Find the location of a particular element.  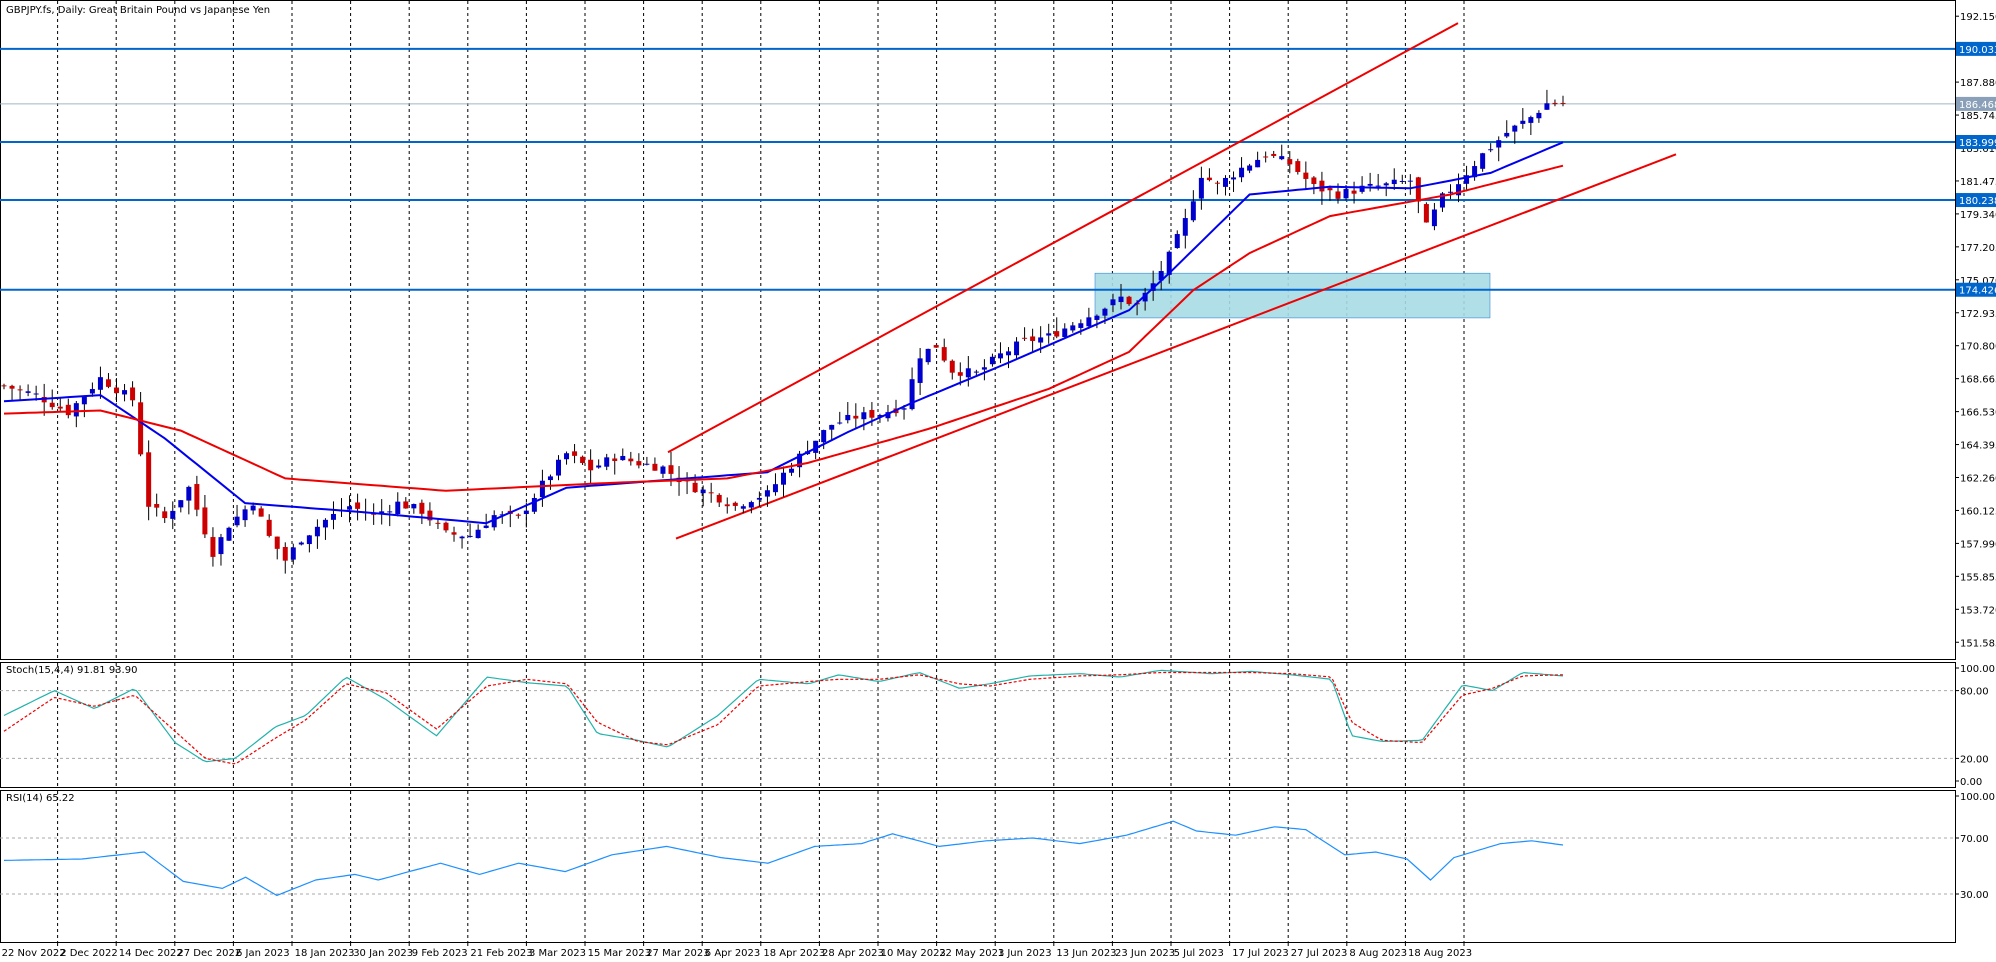

price-label-text: 186.468 is located at coordinates (1977, 105).